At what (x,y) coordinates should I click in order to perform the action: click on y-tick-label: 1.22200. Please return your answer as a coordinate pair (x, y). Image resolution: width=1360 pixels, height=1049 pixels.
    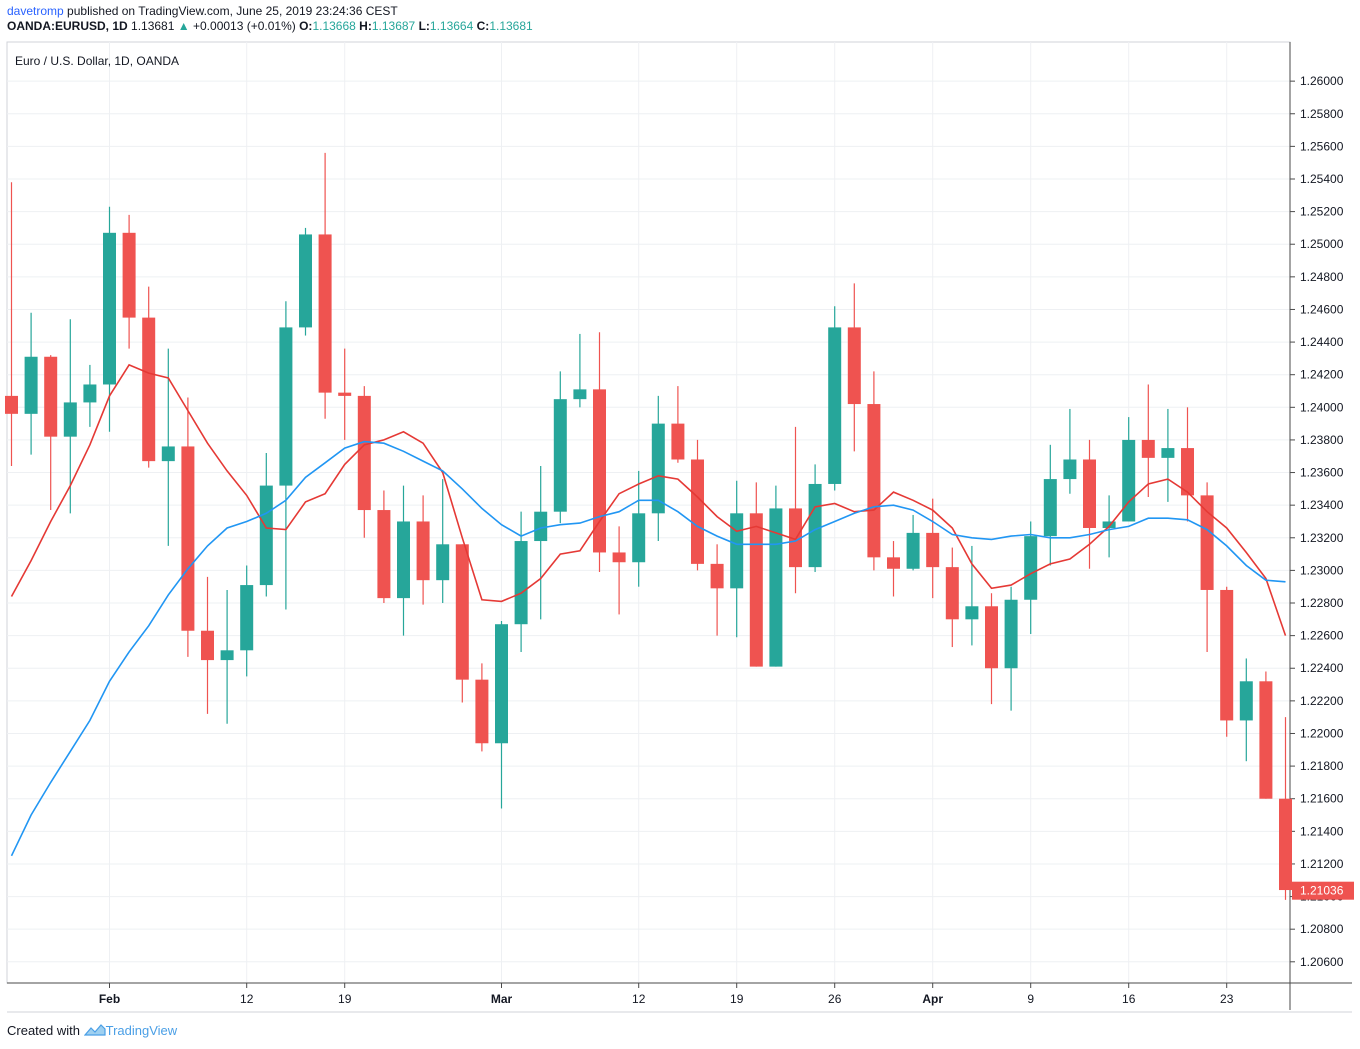
    Looking at the image, I should click on (1322, 701).